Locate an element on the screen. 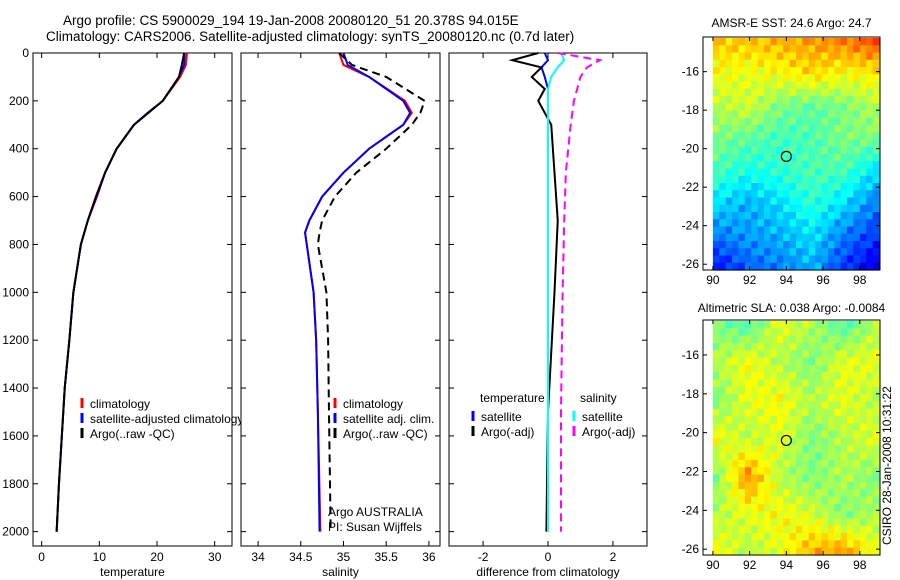 The height and width of the screenshot is (580, 900). profile-location-marker is located at coordinates (786, 440).